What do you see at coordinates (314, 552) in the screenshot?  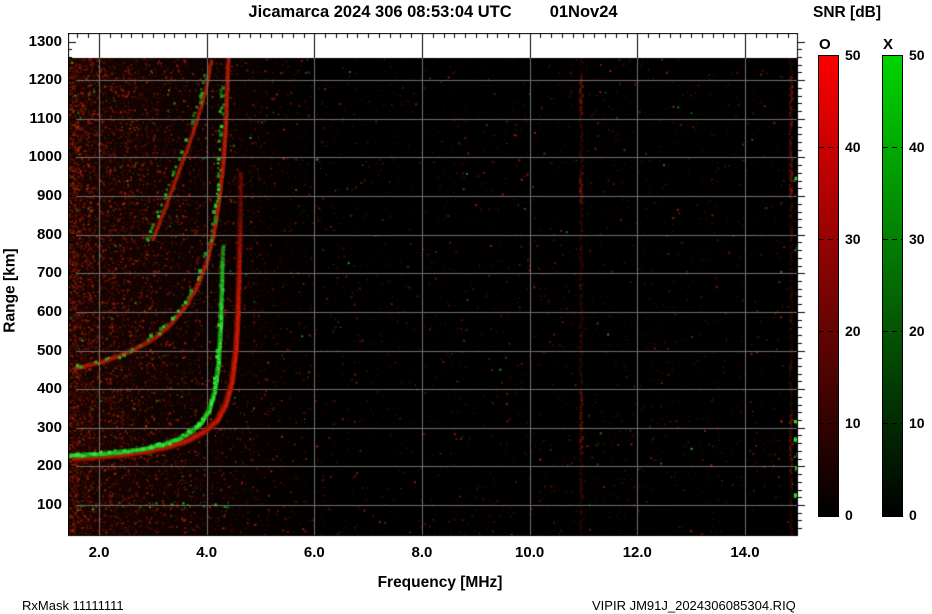 I see `x-tick-label: 6.0` at bounding box center [314, 552].